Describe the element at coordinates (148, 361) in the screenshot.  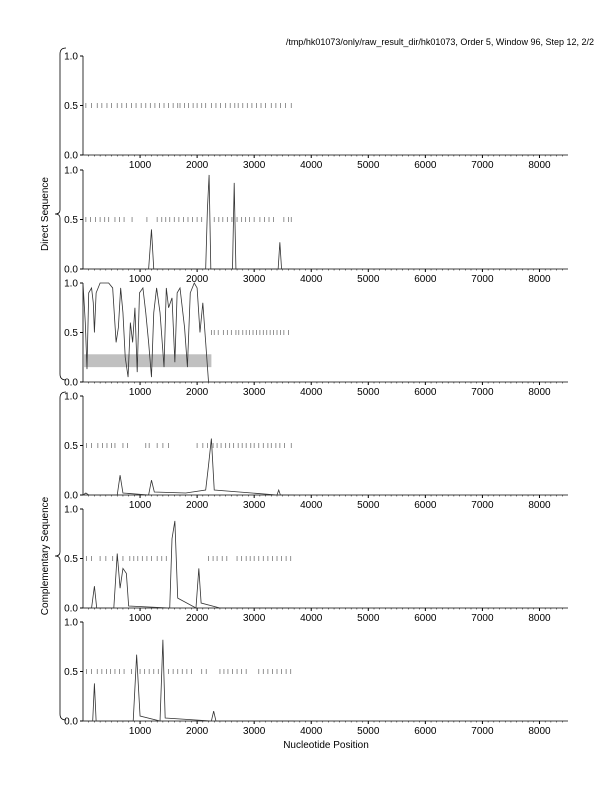
I see `shaded-region` at that location.